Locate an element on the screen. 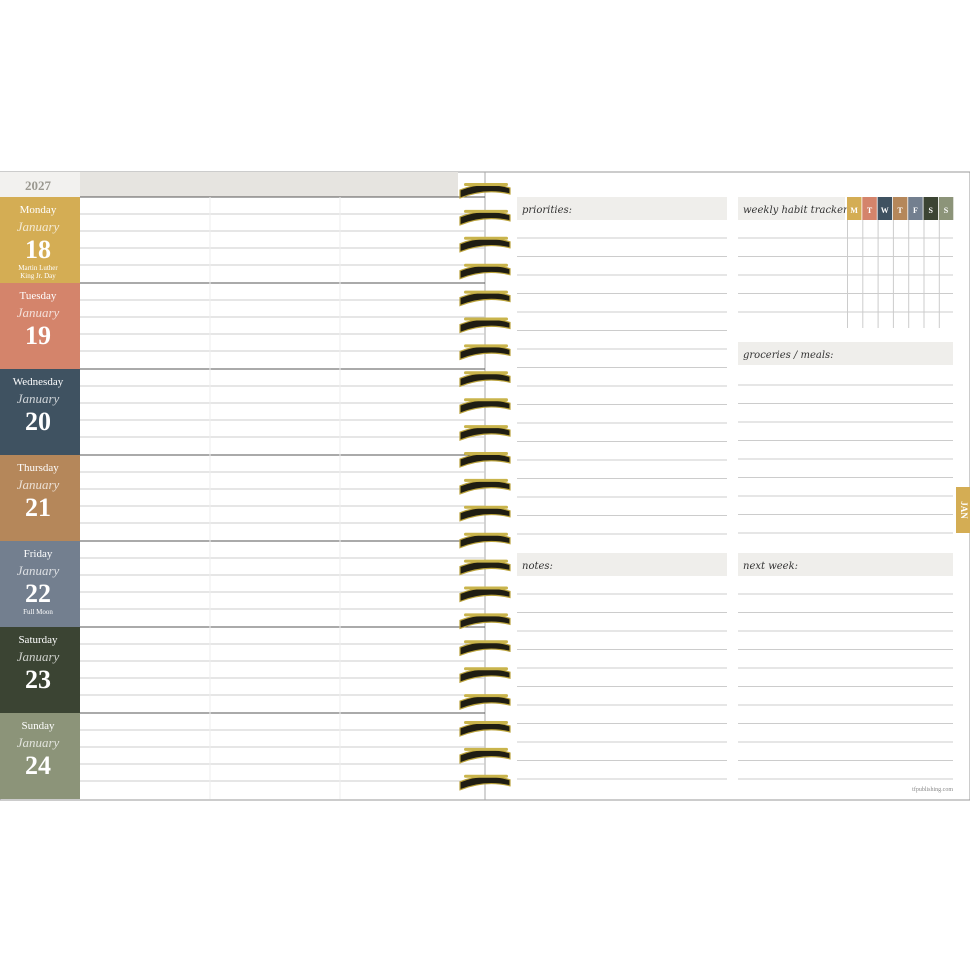 This screenshot has width=970, height=971. date: 24 is located at coordinates (38, 765).